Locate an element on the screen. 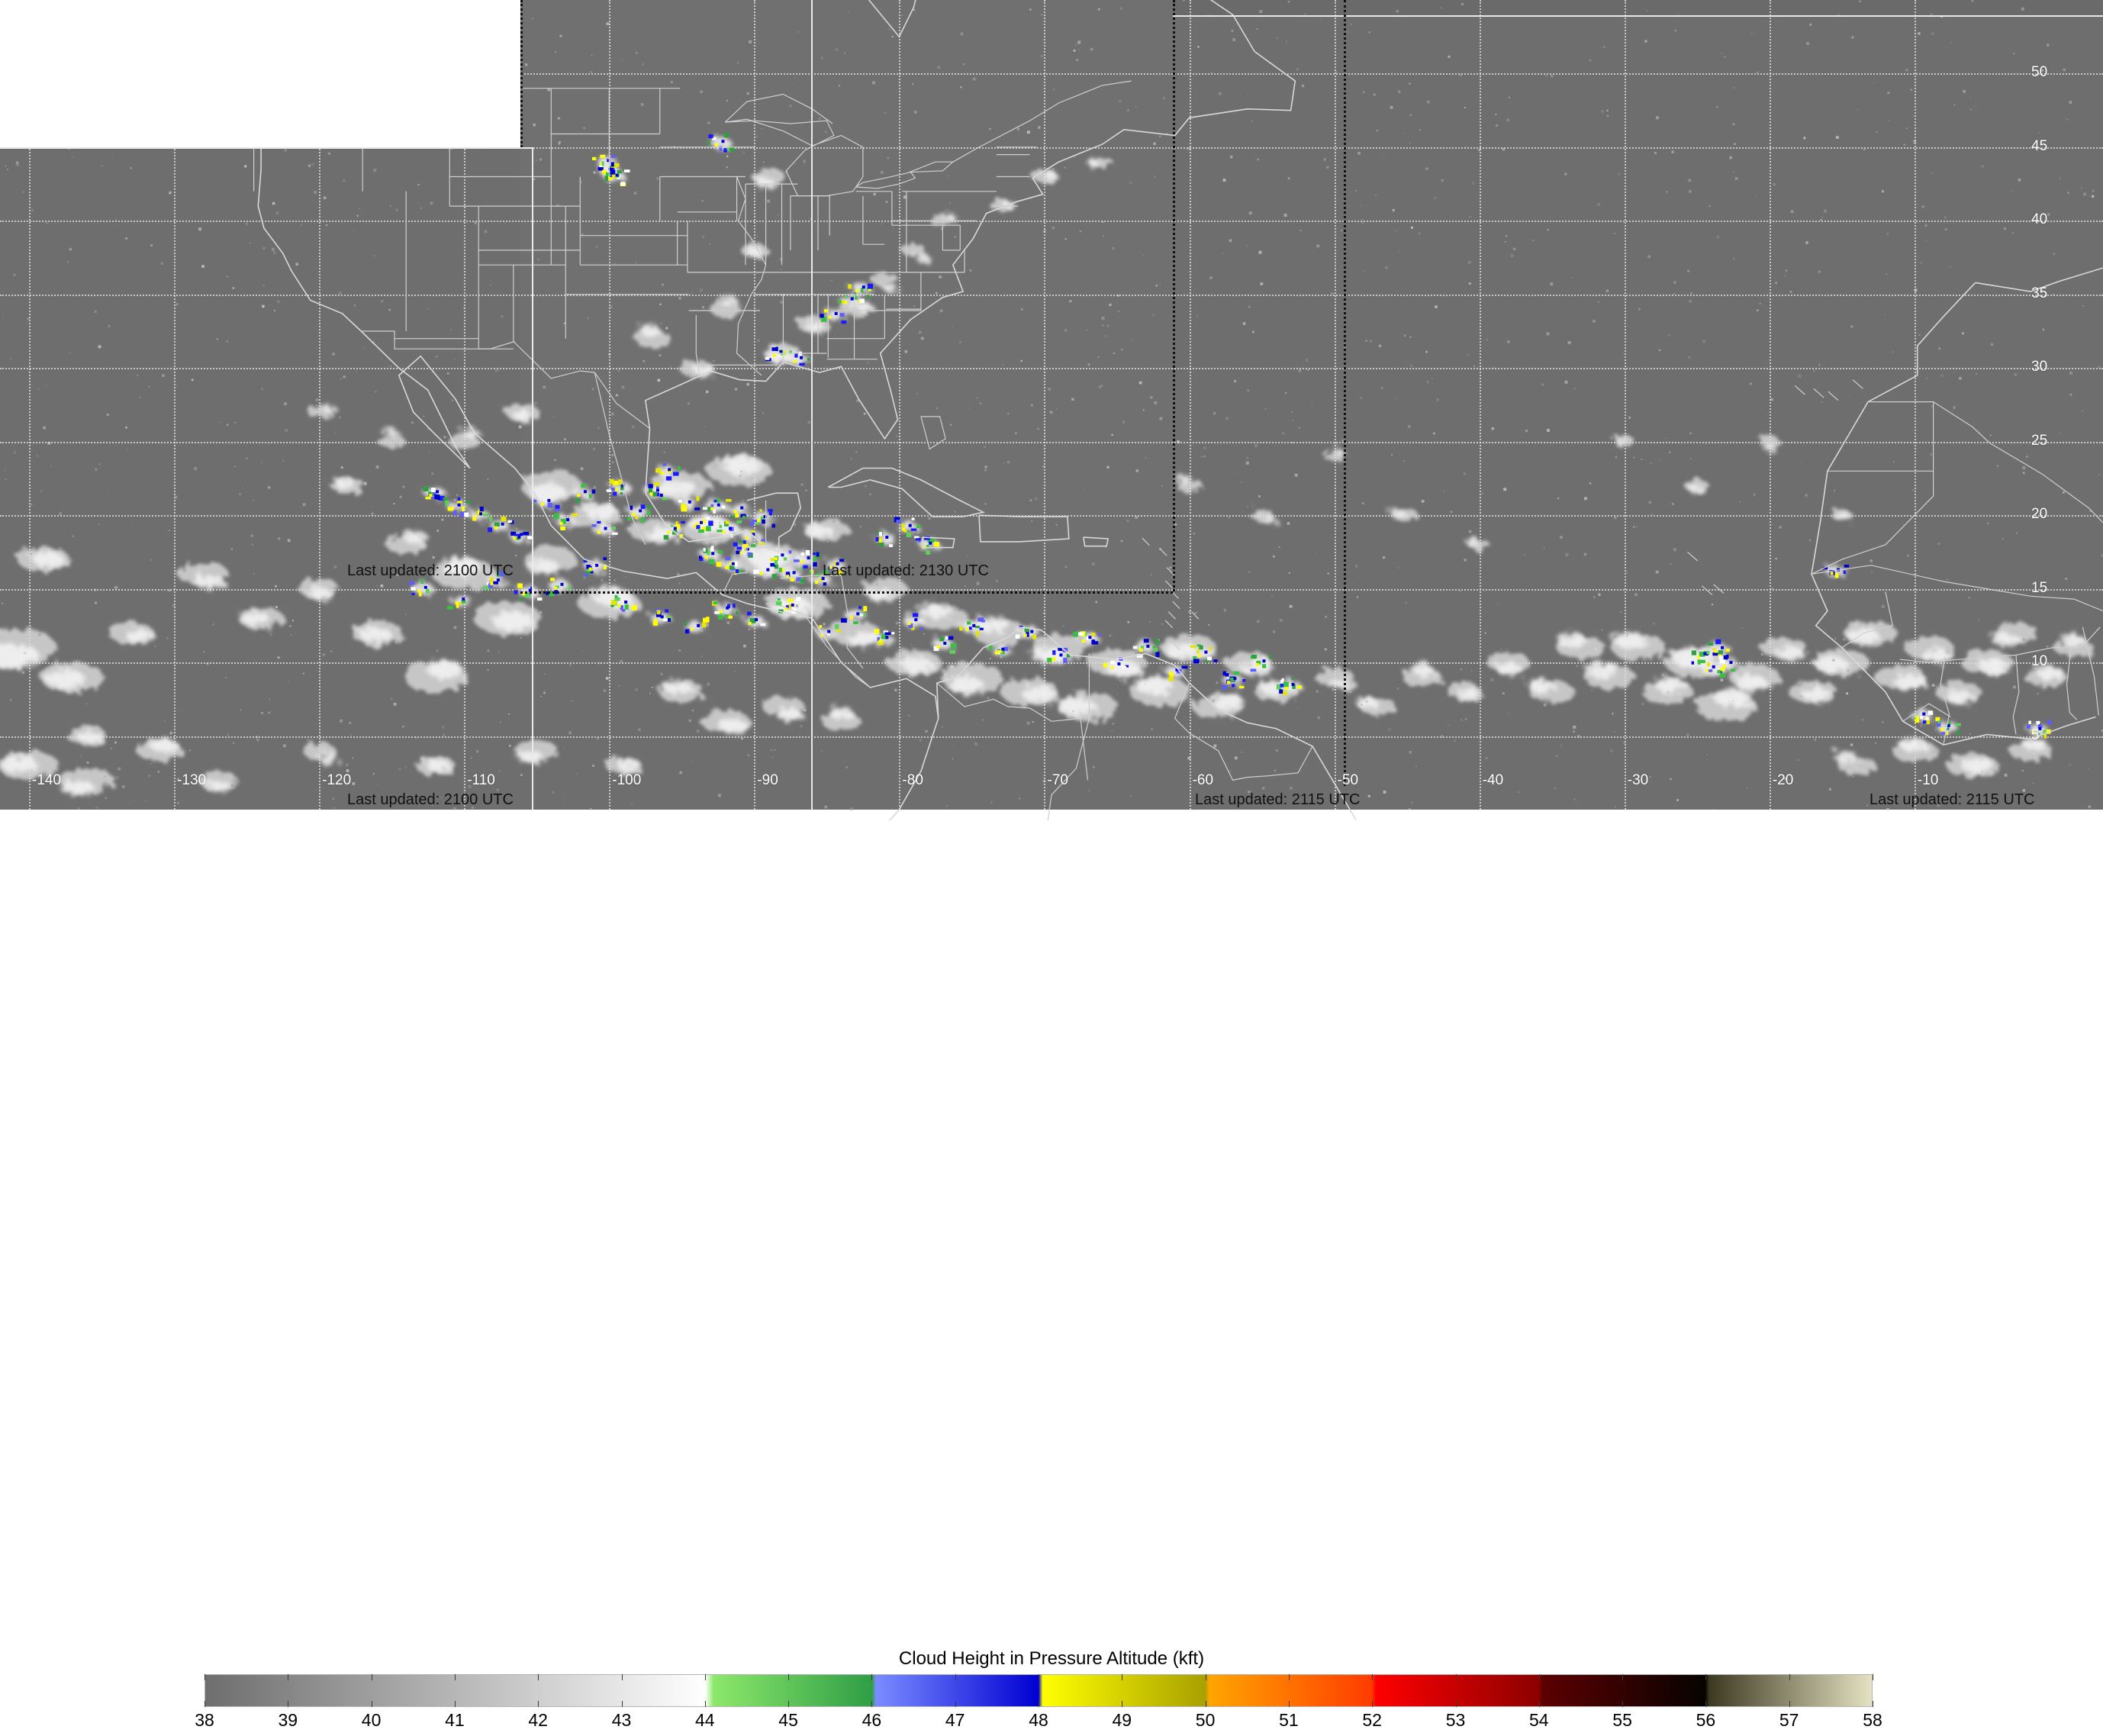 This screenshot has width=2103, height=1736. colorbar-tick-label: 49 is located at coordinates (1122, 1720).